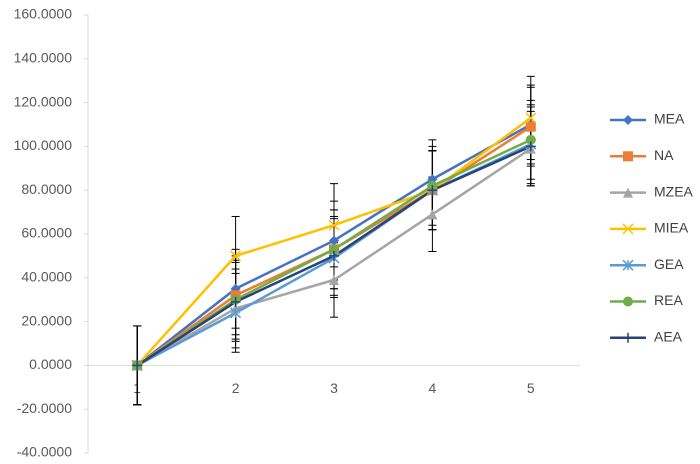 The height and width of the screenshot is (464, 700). Describe the element at coordinates (664, 155) in the screenshot. I see `legend-label: NA` at that location.